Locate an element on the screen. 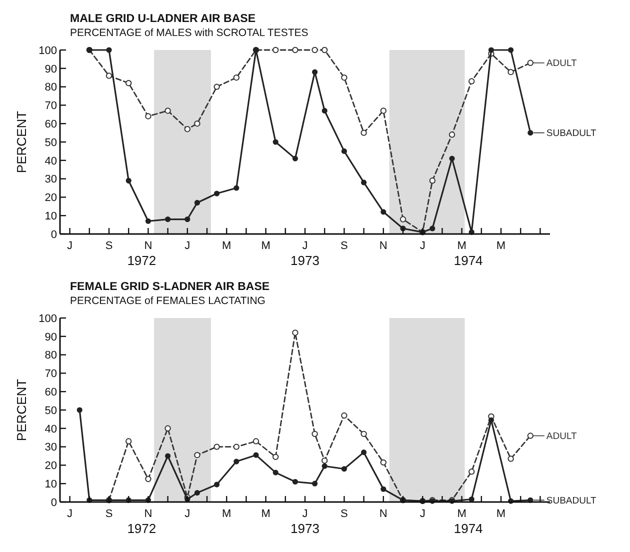 The image size is (630, 552). chart-subtitle: PERCENTAGE of MALES with SCROTAL TESTES is located at coordinates (189, 33).